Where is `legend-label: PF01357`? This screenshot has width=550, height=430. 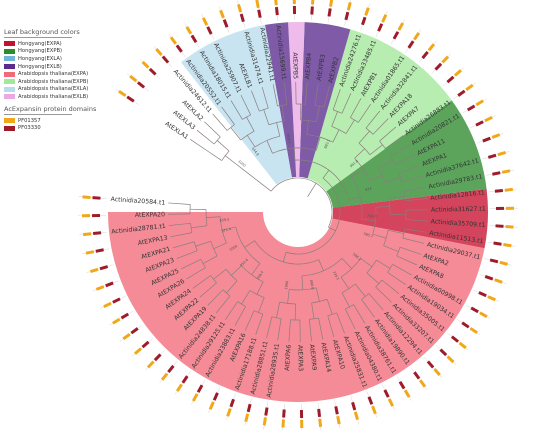 legend-label: PF01357 is located at coordinates (29, 120).